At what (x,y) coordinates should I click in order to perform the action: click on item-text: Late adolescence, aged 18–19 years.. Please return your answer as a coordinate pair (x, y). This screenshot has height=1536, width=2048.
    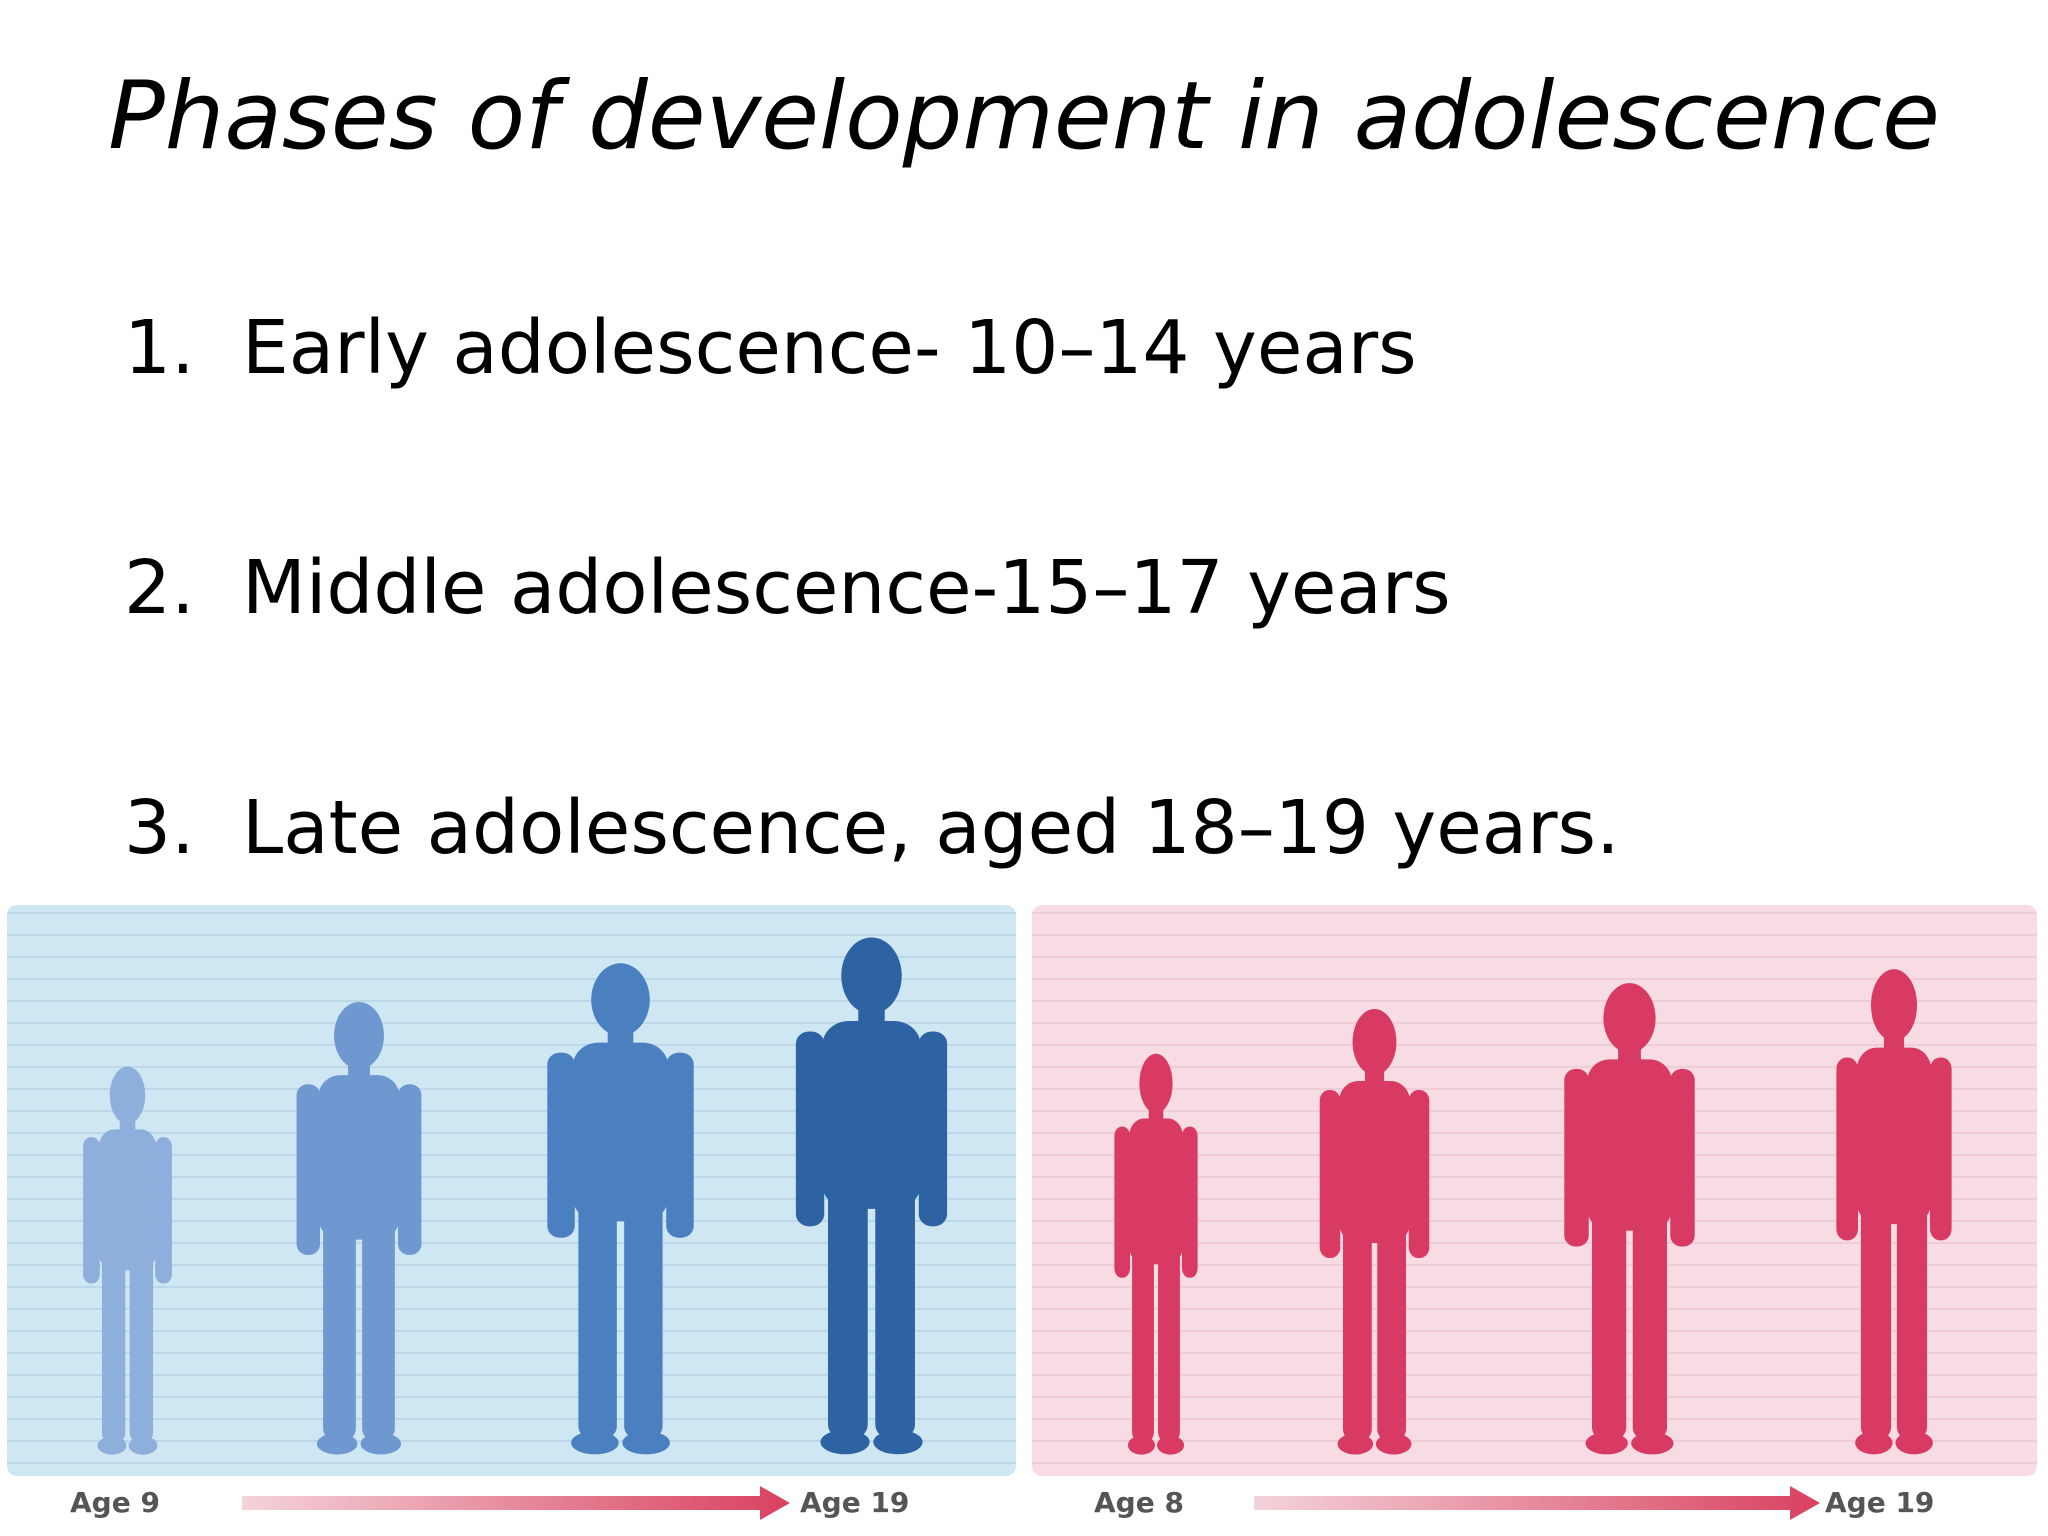
    Looking at the image, I should click on (931, 828).